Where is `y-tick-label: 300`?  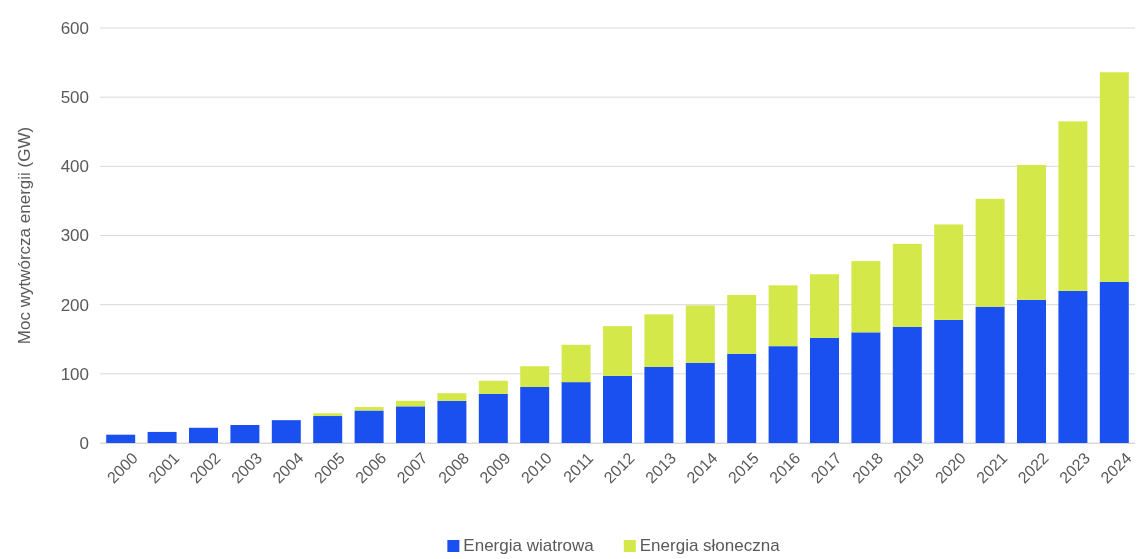 y-tick-label: 300 is located at coordinates (74, 236).